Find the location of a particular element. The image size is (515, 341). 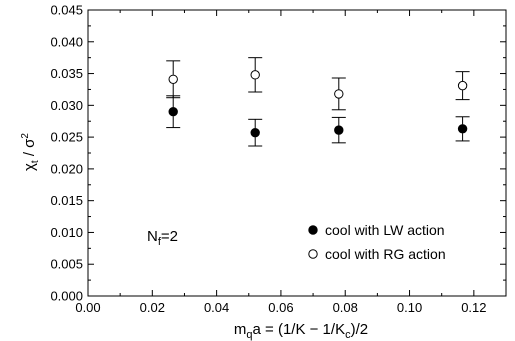

y-tick-label: 0.005 is located at coordinates (66, 264).